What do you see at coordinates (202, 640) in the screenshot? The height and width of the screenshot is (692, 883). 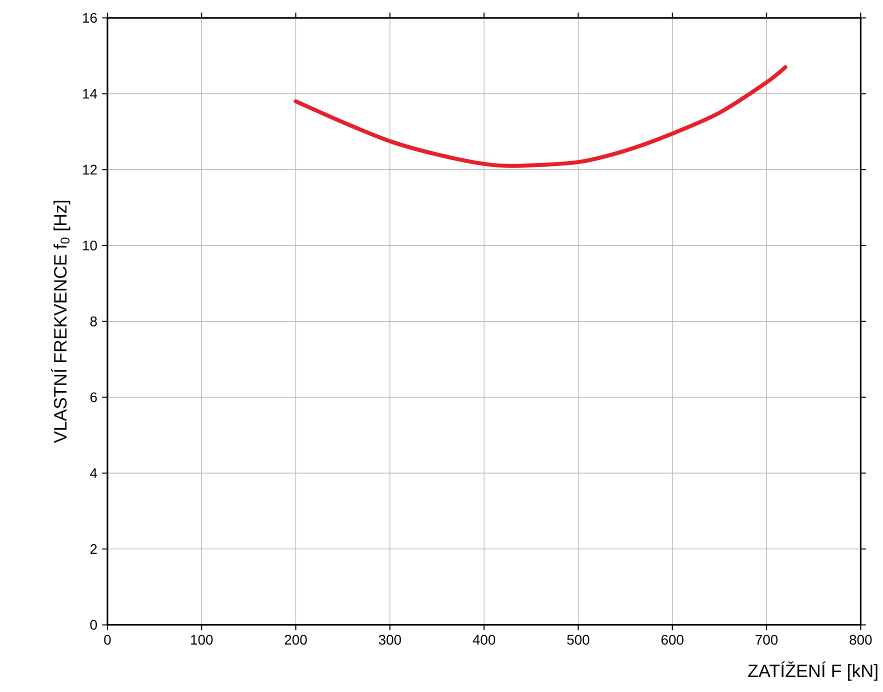 I see `x-tick-label: 100` at bounding box center [202, 640].